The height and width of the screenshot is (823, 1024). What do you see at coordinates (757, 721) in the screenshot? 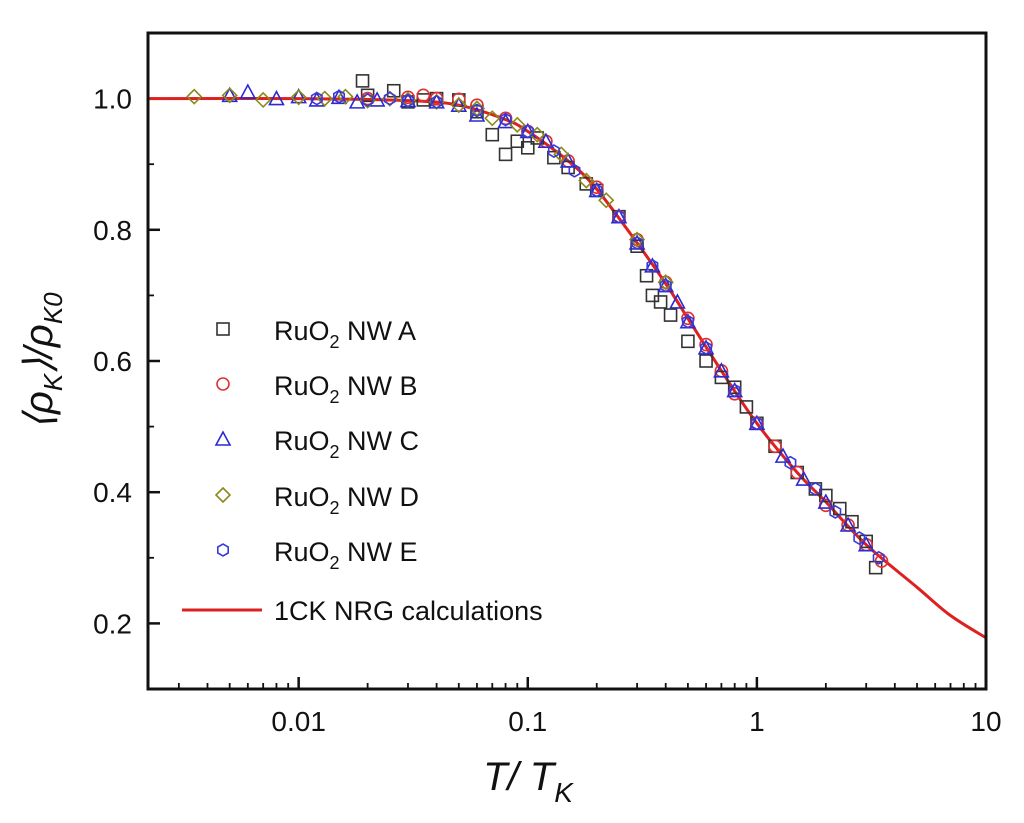
I see `x-tick-label: 1` at bounding box center [757, 721].